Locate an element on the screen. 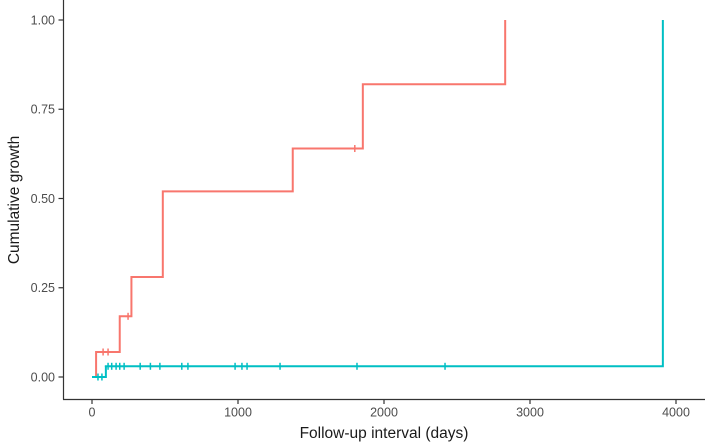 Image resolution: width=709 pixels, height=446 pixels. y-axis-title: Cumulative growth is located at coordinates (14, 200).